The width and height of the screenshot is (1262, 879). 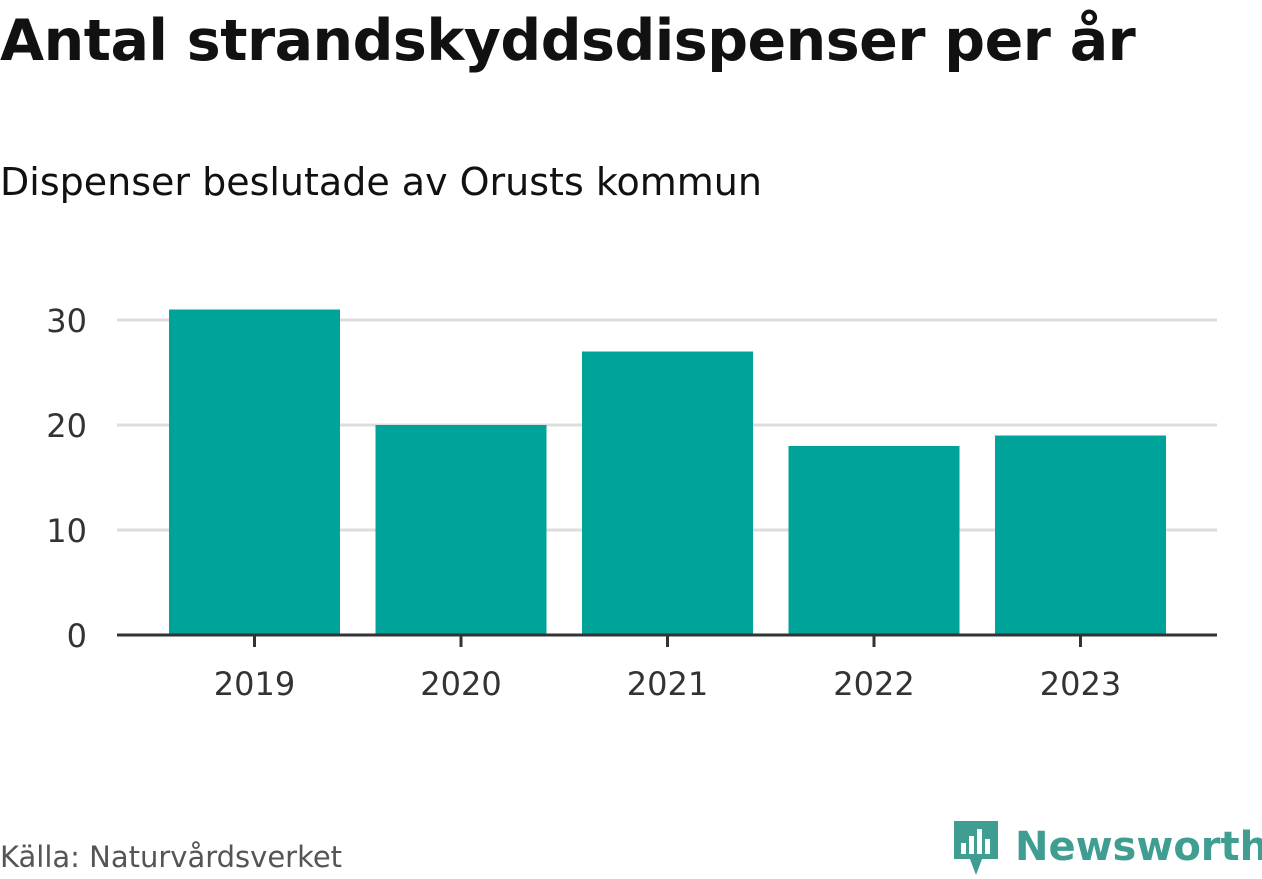 What do you see at coordinates (460, 684) in the screenshot?
I see `x-tick-label: 2020` at bounding box center [460, 684].